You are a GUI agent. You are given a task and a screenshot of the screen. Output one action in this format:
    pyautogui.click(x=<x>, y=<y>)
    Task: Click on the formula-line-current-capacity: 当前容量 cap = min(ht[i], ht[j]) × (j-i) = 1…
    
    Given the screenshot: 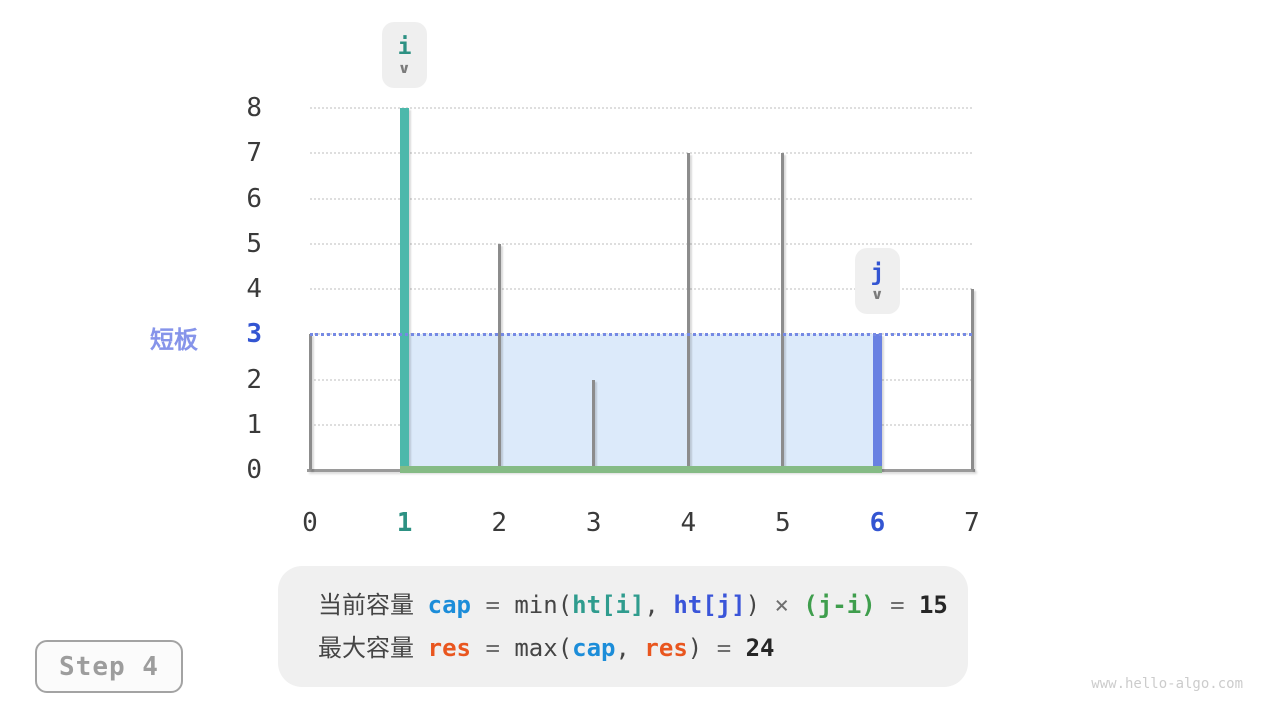 What is the action you would take?
    pyautogui.click(x=643, y=605)
    